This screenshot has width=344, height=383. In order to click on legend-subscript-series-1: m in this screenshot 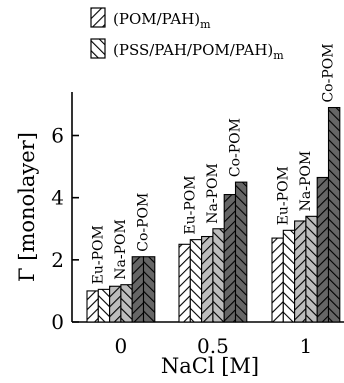, I will do `click(205, 24)`.